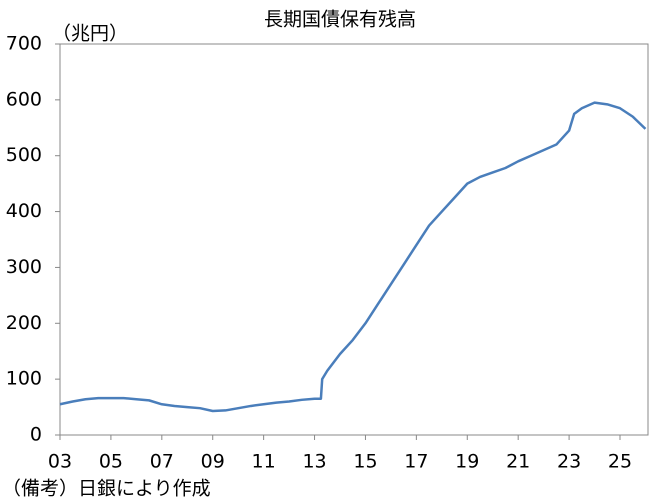  I want to click on x-tick-label: 17, so click(416, 462).